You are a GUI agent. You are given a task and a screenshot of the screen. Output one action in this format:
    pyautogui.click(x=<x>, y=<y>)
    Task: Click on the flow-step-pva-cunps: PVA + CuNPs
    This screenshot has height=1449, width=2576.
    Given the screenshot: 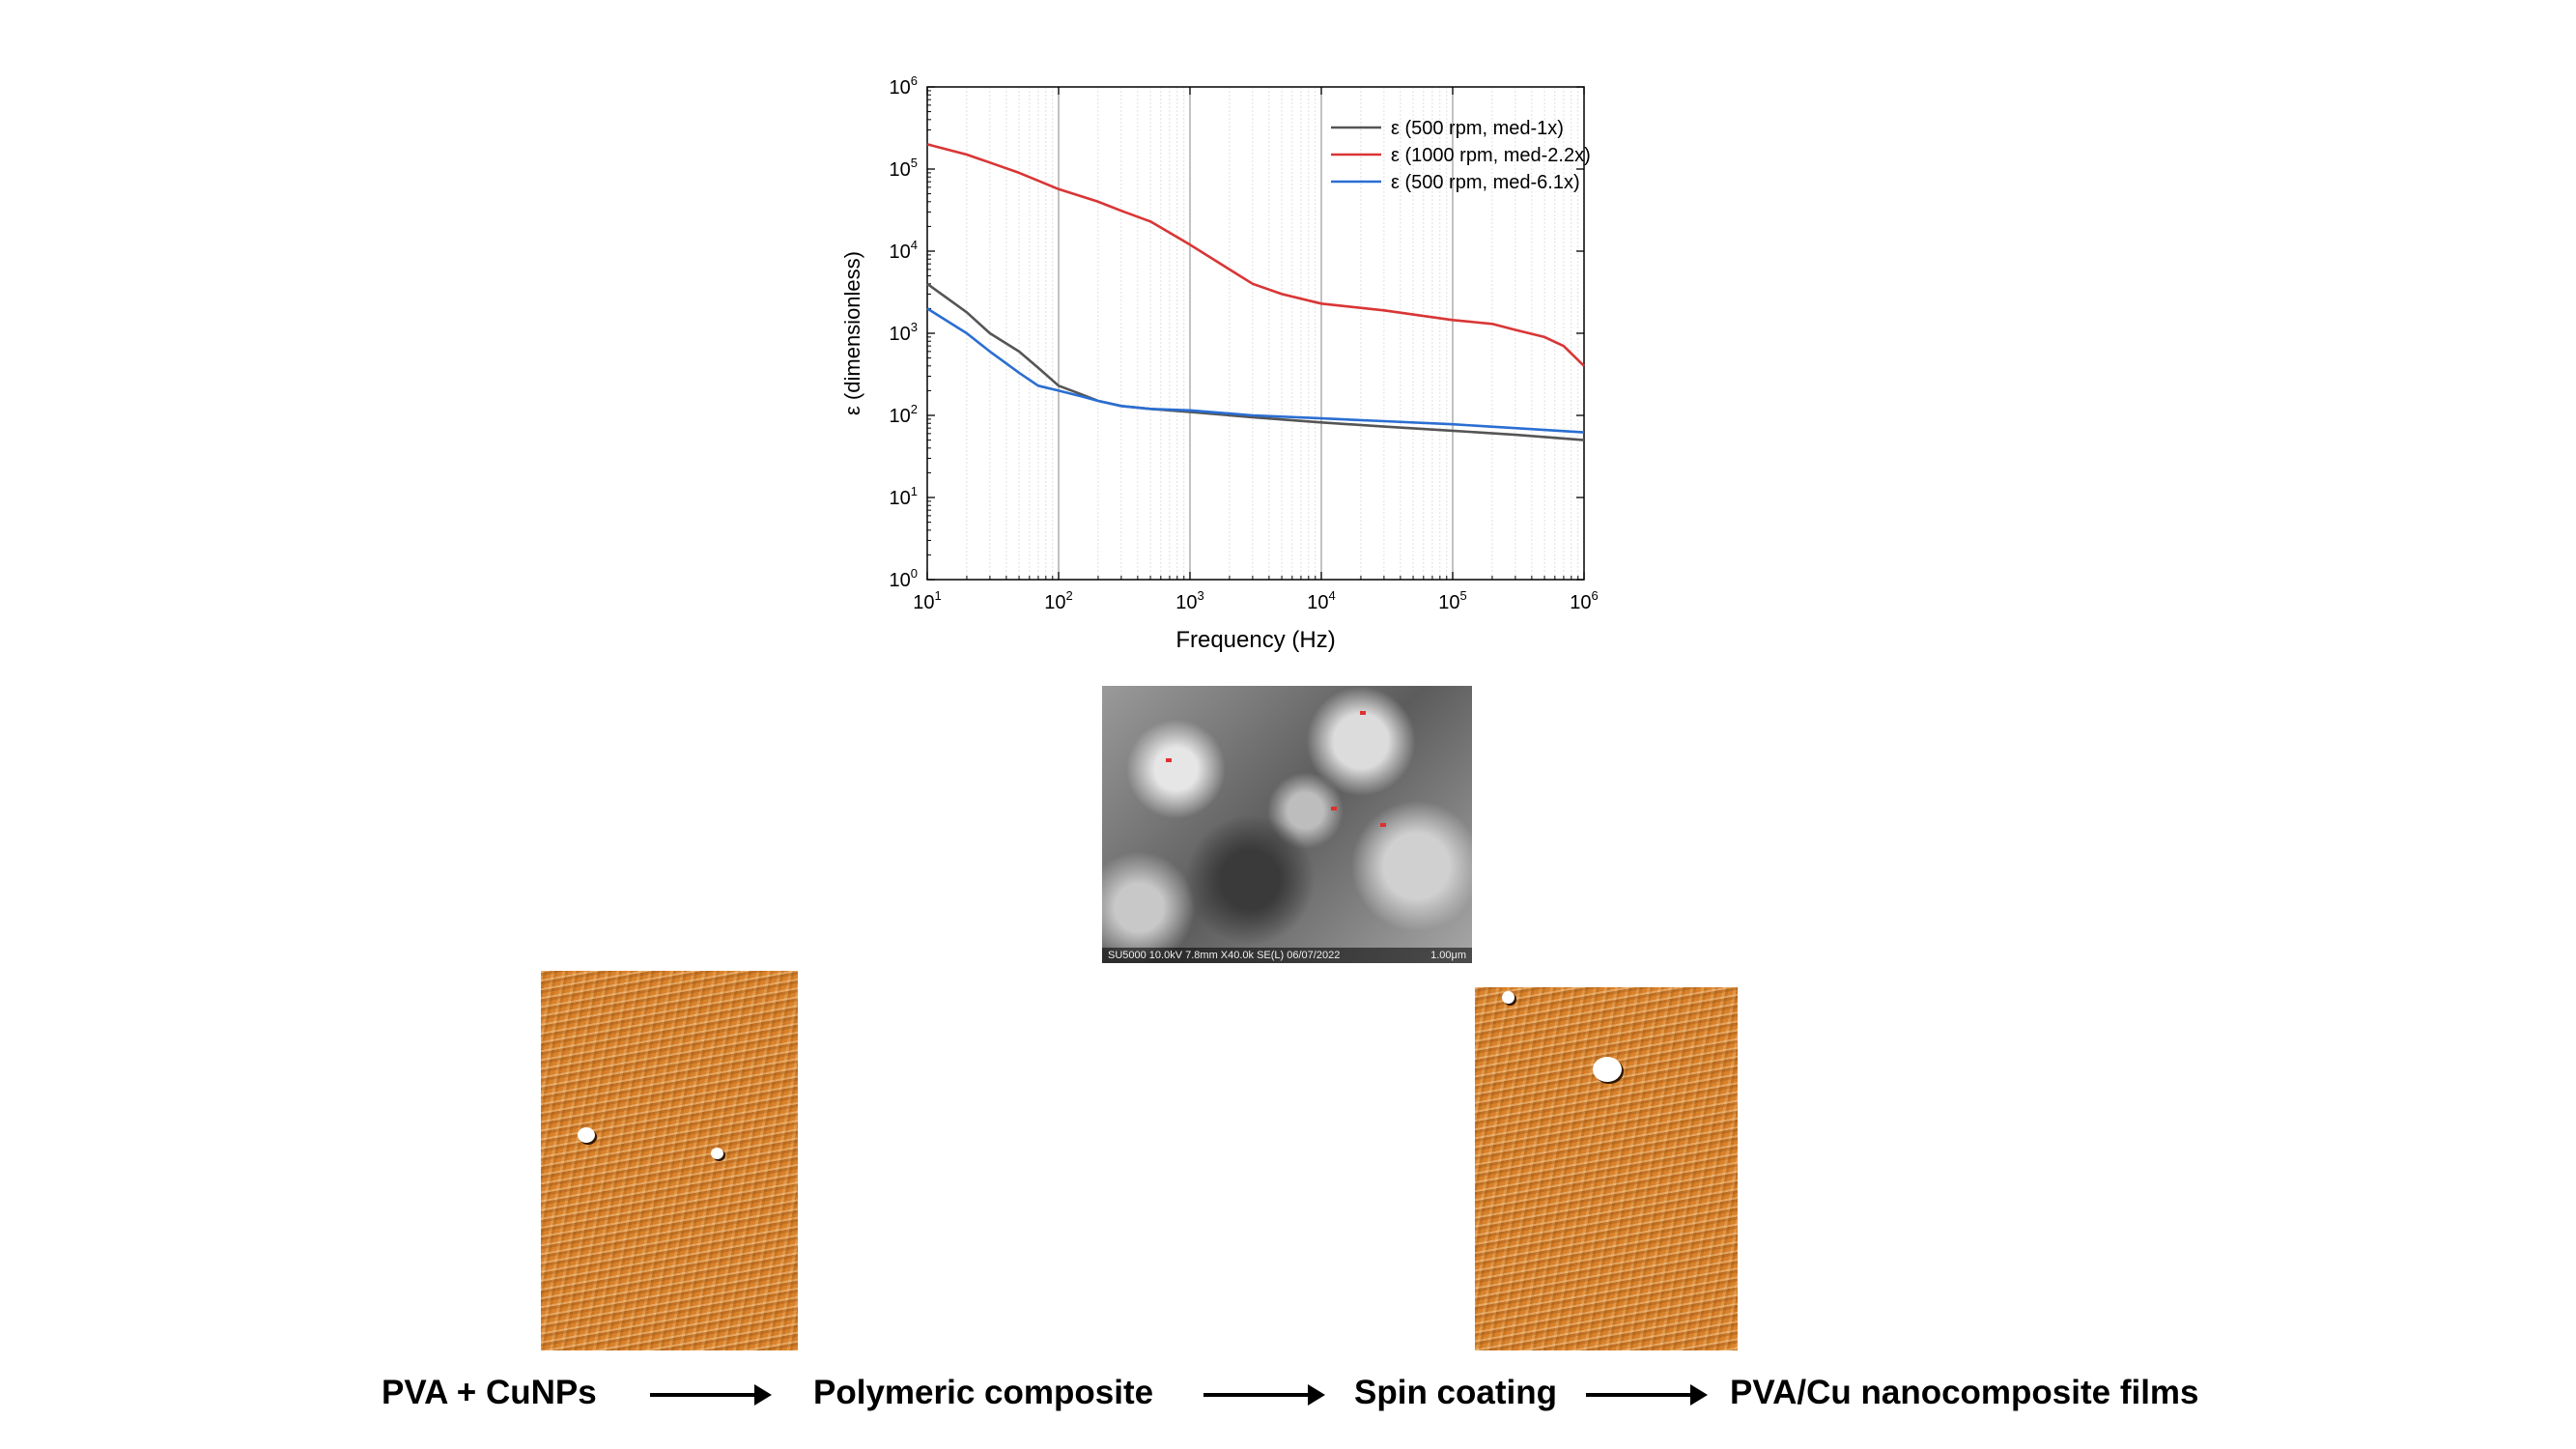 What is the action you would take?
    pyautogui.click(x=489, y=1392)
    